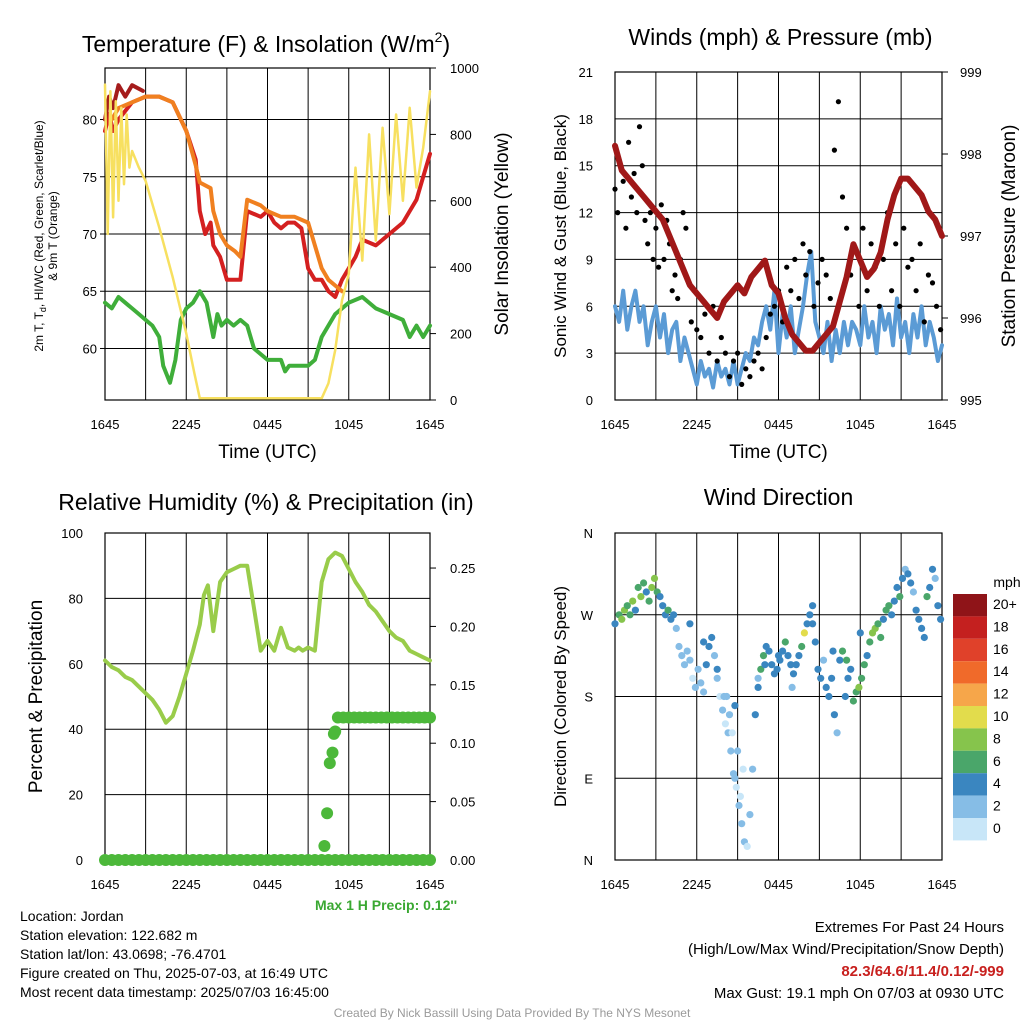 The width and height of the screenshot is (1024, 1024). Describe the element at coordinates (560, 696) in the screenshot. I see `direction-ylabel-left: Direction (Colored By Speed)` at that location.